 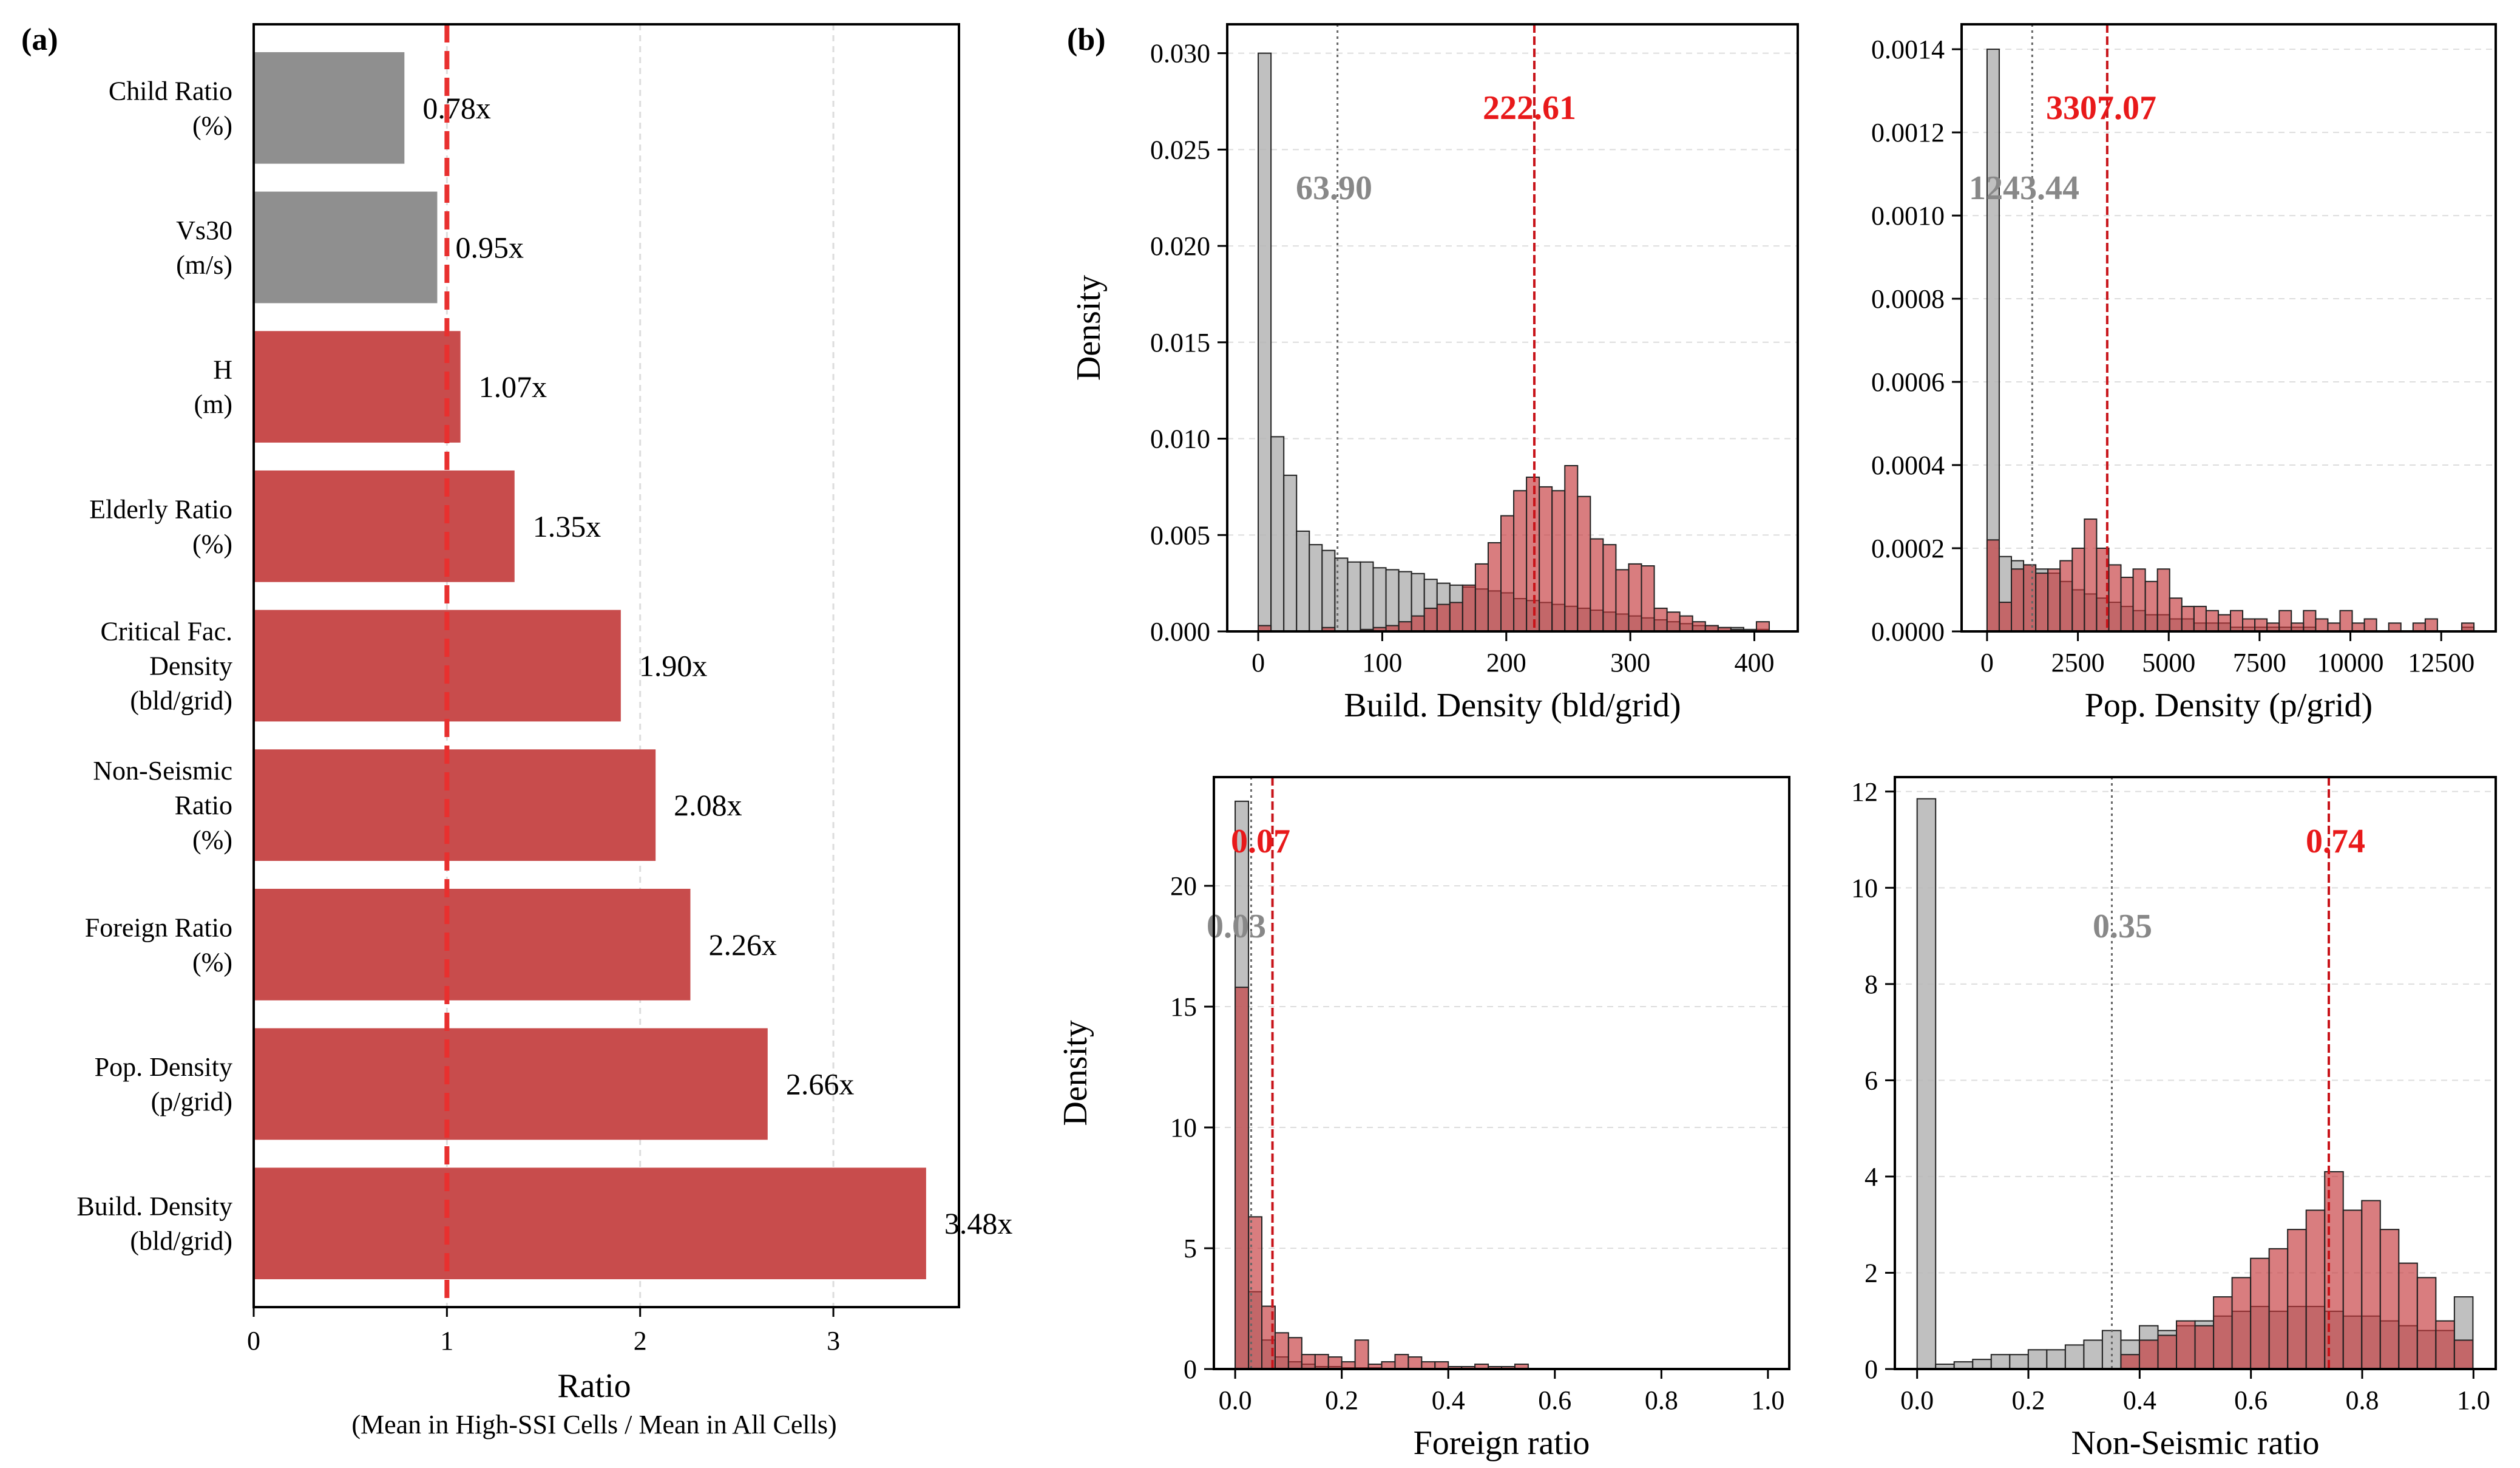 I want to click on value-label: 2.66x, so click(x=820, y=1084).